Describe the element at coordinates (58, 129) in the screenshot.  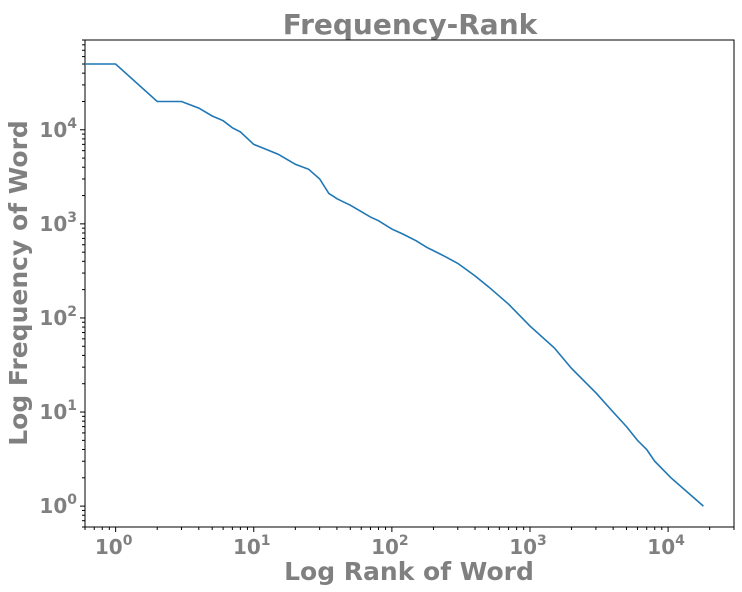
I see `y-tick-label: 104` at that location.